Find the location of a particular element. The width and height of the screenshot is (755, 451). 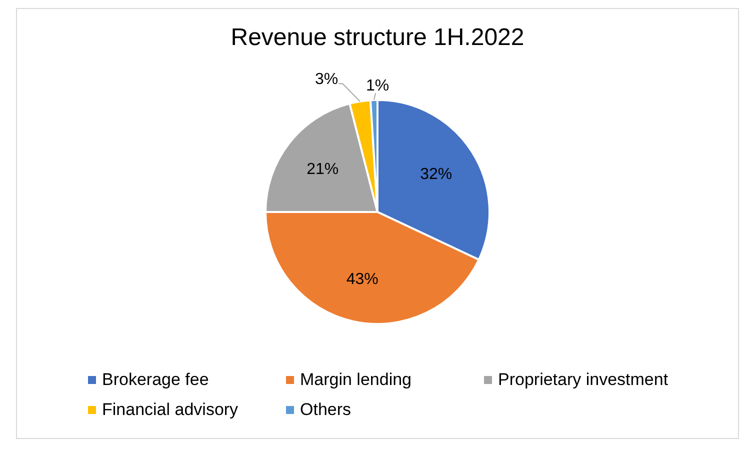

data-label: 43% is located at coordinates (362, 279).